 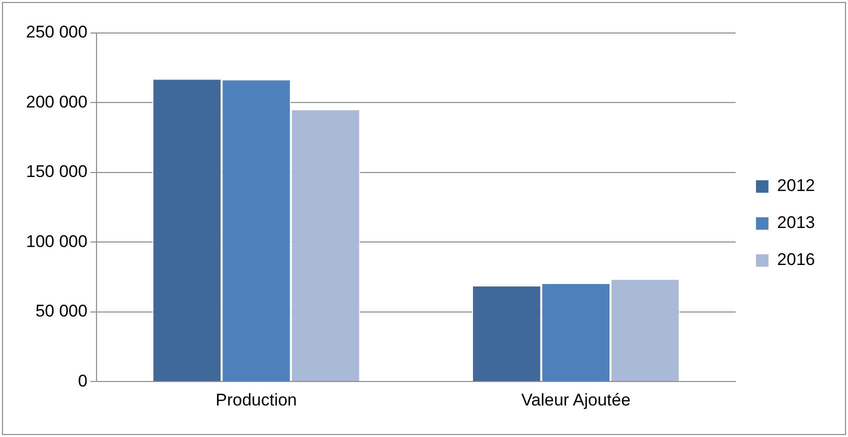 What do you see at coordinates (796, 222) in the screenshot?
I see `legend-label: 2013` at bounding box center [796, 222].